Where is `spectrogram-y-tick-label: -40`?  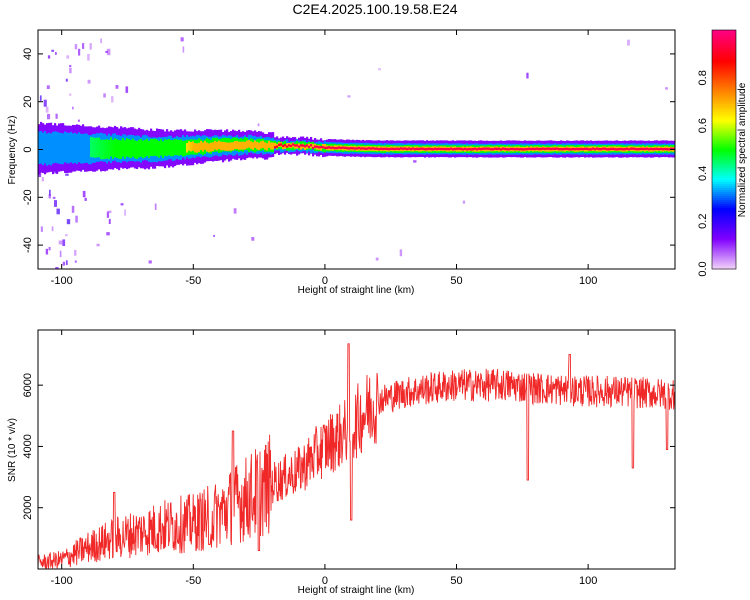 spectrogram-y-tick-label: -40 is located at coordinates (28, 245).